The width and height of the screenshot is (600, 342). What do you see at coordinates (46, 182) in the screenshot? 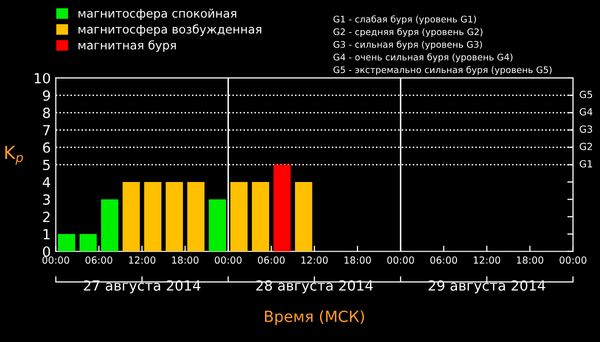
I see `y-tick-label: 4` at bounding box center [46, 182].